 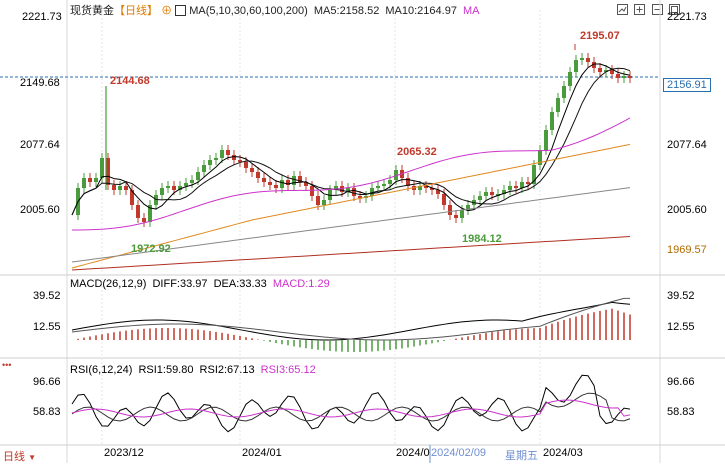 I want to click on macd-left-axis-0: 39.52, so click(x=47, y=296).